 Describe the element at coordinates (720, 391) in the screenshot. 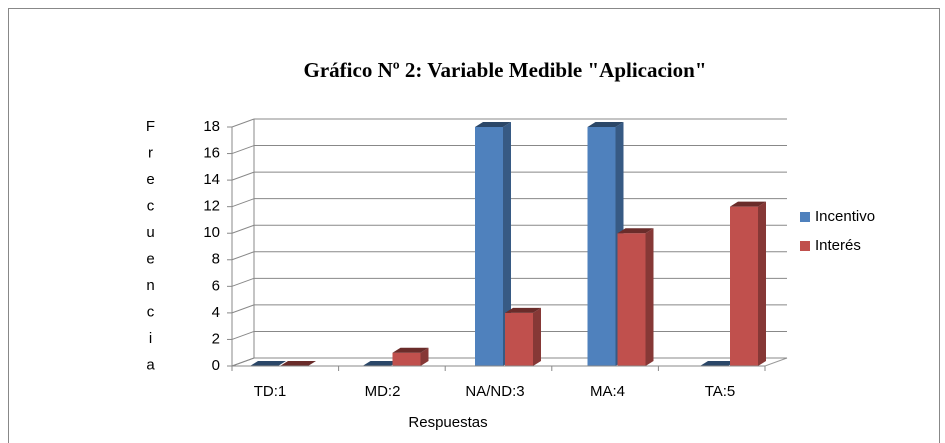

I see `x-tick-label: TA:5` at that location.